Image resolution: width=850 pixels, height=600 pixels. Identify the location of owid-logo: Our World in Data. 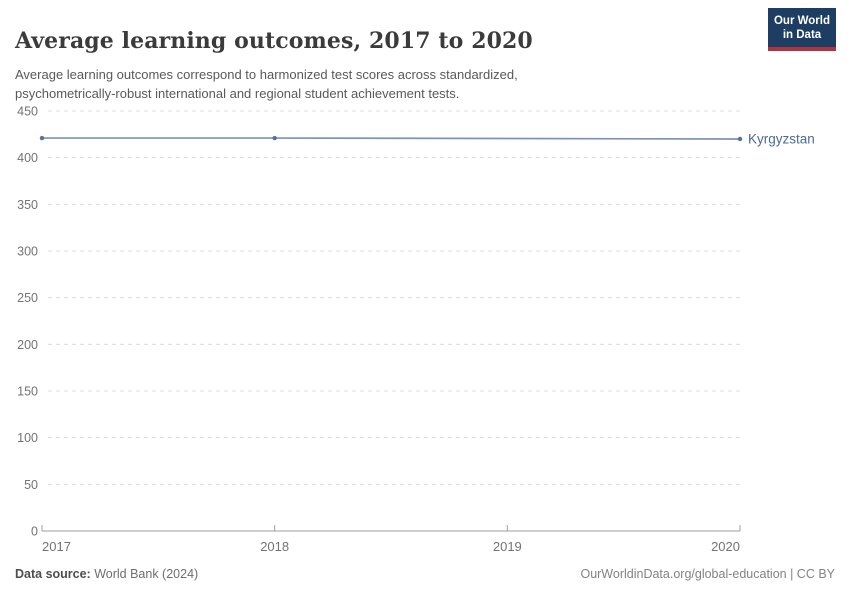
(802, 29).